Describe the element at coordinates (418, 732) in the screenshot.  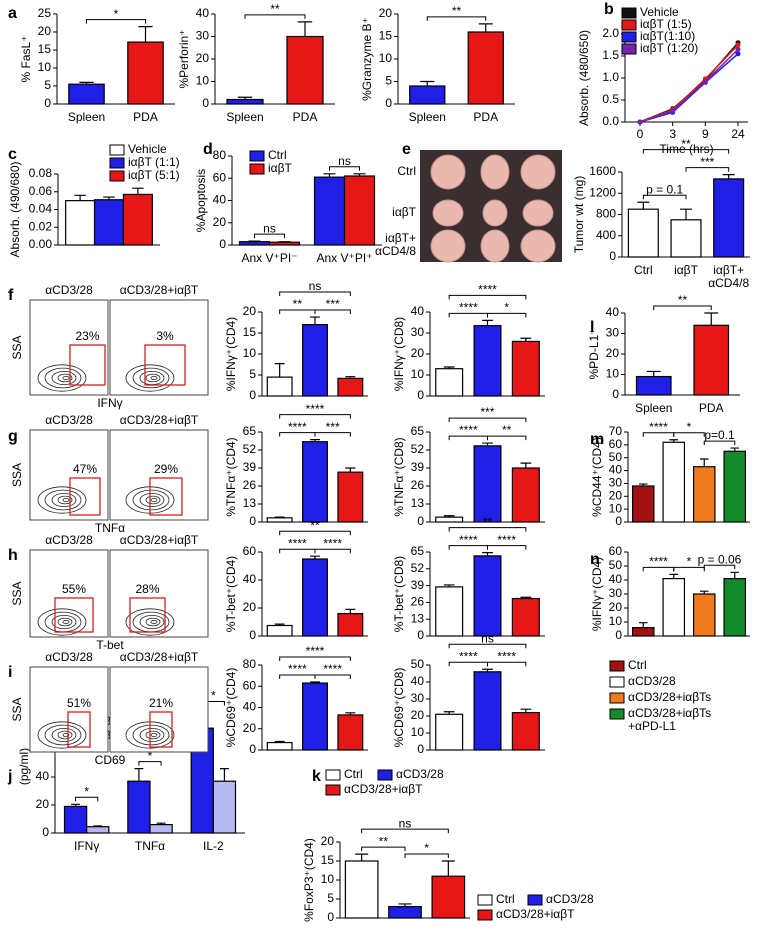
I see `y-tick-label: 10` at that location.